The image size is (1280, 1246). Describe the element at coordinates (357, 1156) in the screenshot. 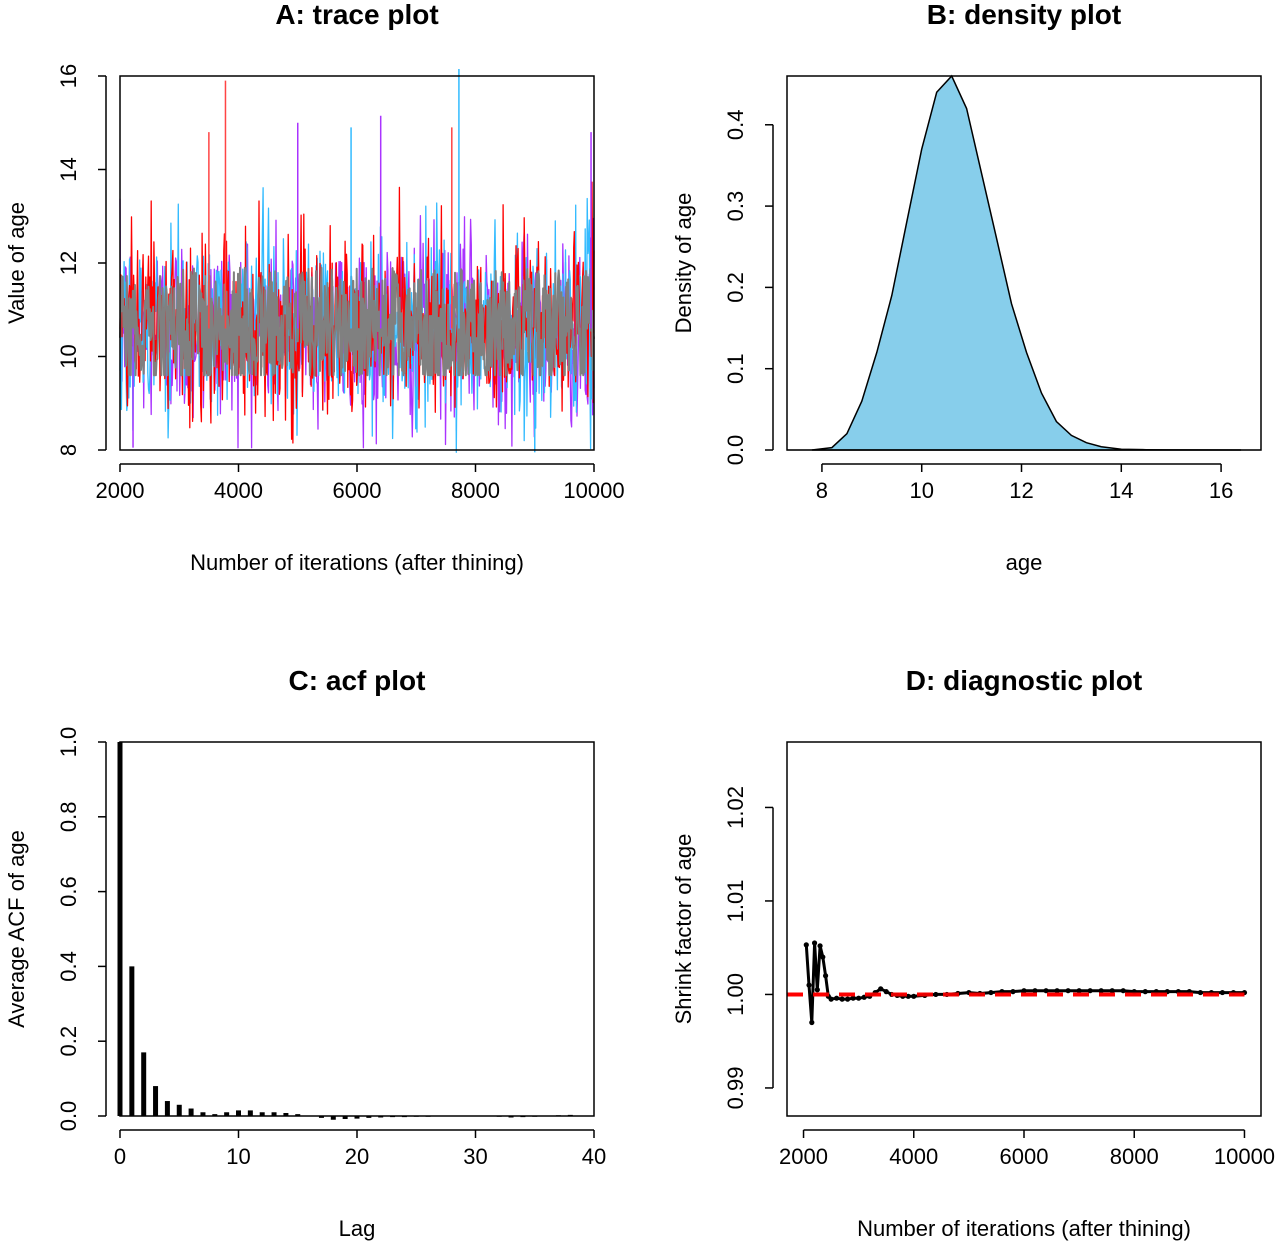

I see `x-tick-label: 20` at that location.